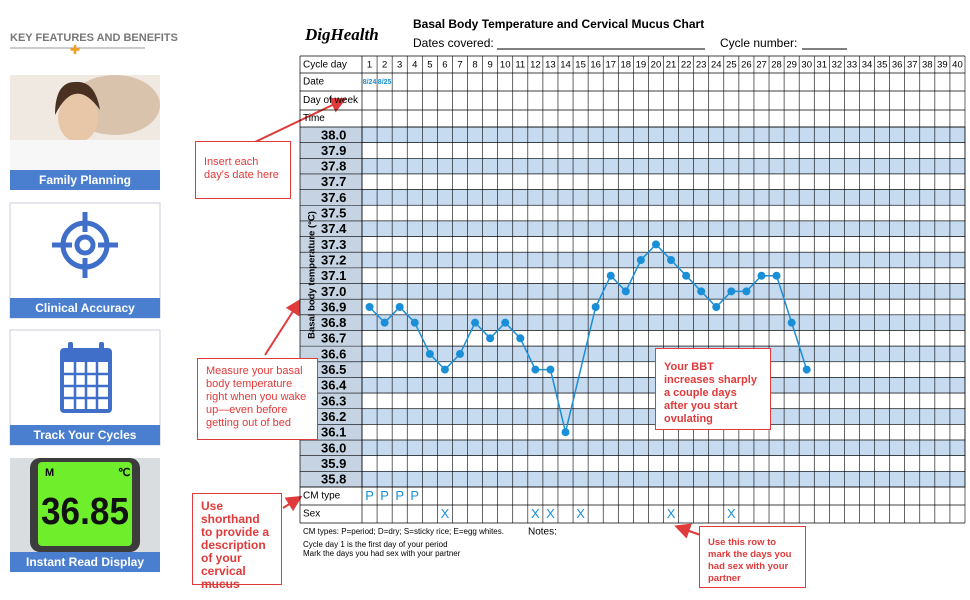  Describe the element at coordinates (322, 496) in the screenshot. I see `row-label: CM type` at that location.